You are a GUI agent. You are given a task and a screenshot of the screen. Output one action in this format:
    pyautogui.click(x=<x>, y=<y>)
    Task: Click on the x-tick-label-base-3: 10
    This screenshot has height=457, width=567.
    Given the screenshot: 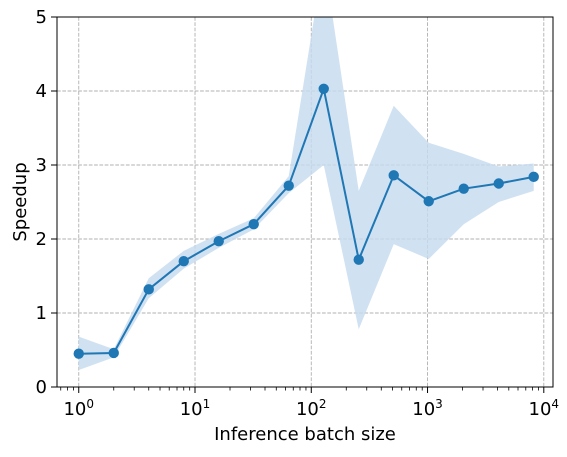 What is the action you would take?
    pyautogui.click(x=423, y=409)
    